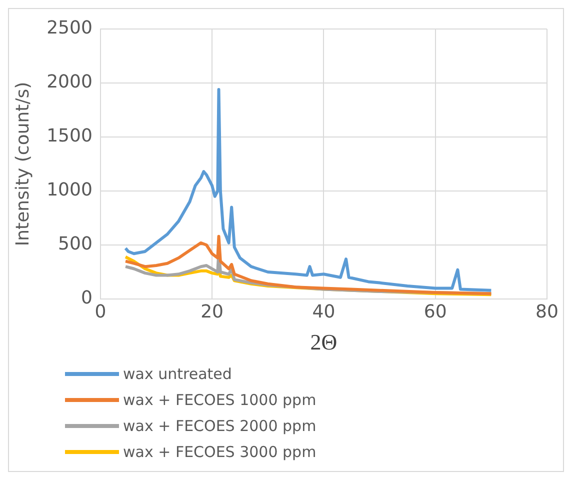  I want to click on x-tick-label: 60, so click(435, 311).